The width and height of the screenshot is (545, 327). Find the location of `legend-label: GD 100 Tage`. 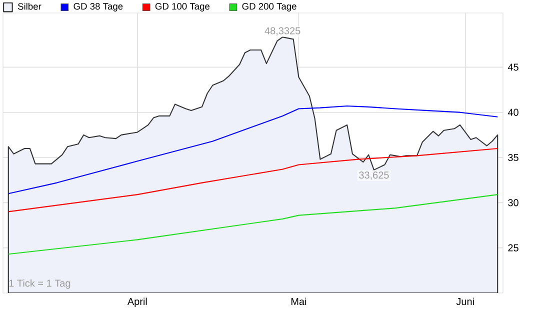

legend-label: GD 100 Tage is located at coordinates (182, 7).